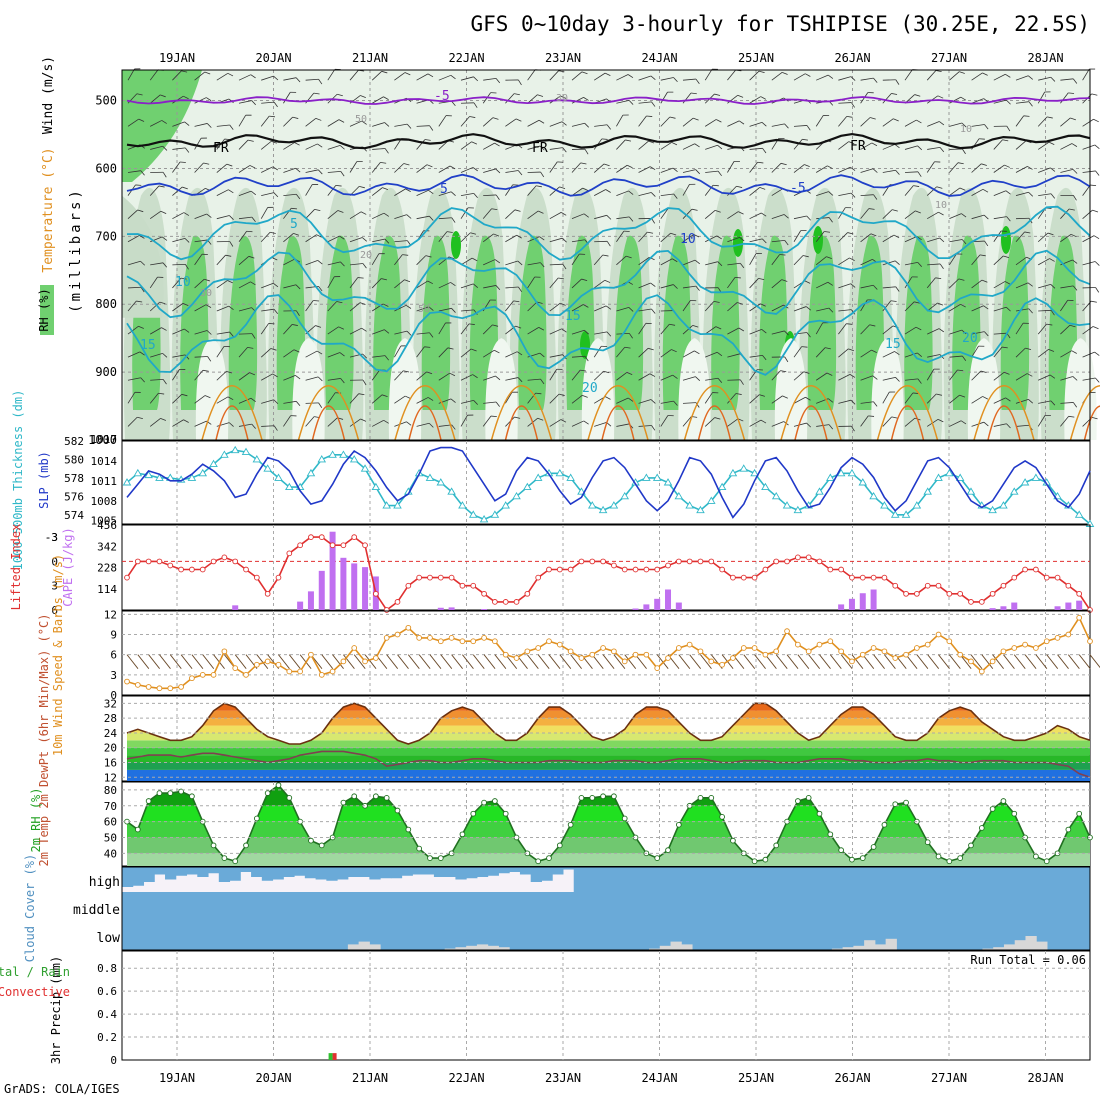 The image size is (1100, 1100). Describe the element at coordinates (608, 141) in the screenshot. I see `isotherm-FR` at that location.